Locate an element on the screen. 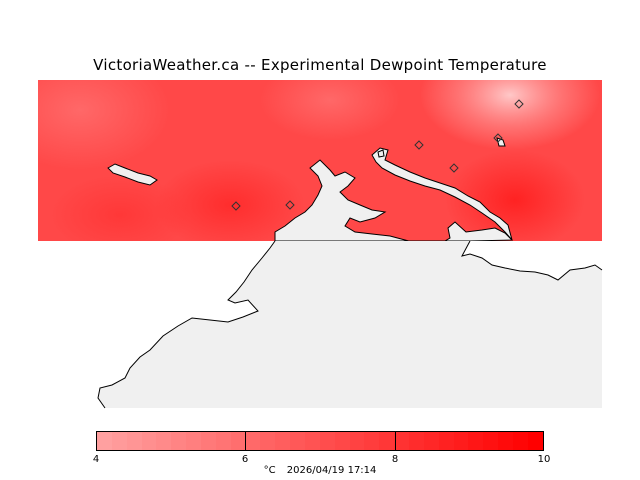 This screenshot has height=480, width=640. scale-label-max: 10 is located at coordinates (544, 459).